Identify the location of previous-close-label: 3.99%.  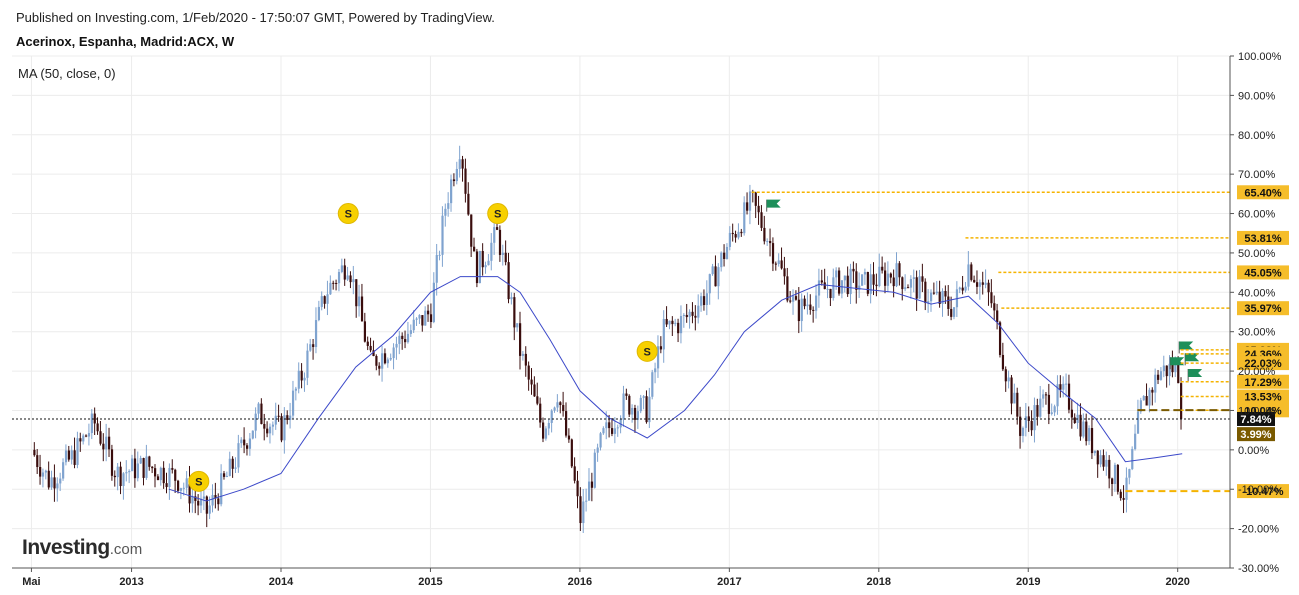
(1255, 435).